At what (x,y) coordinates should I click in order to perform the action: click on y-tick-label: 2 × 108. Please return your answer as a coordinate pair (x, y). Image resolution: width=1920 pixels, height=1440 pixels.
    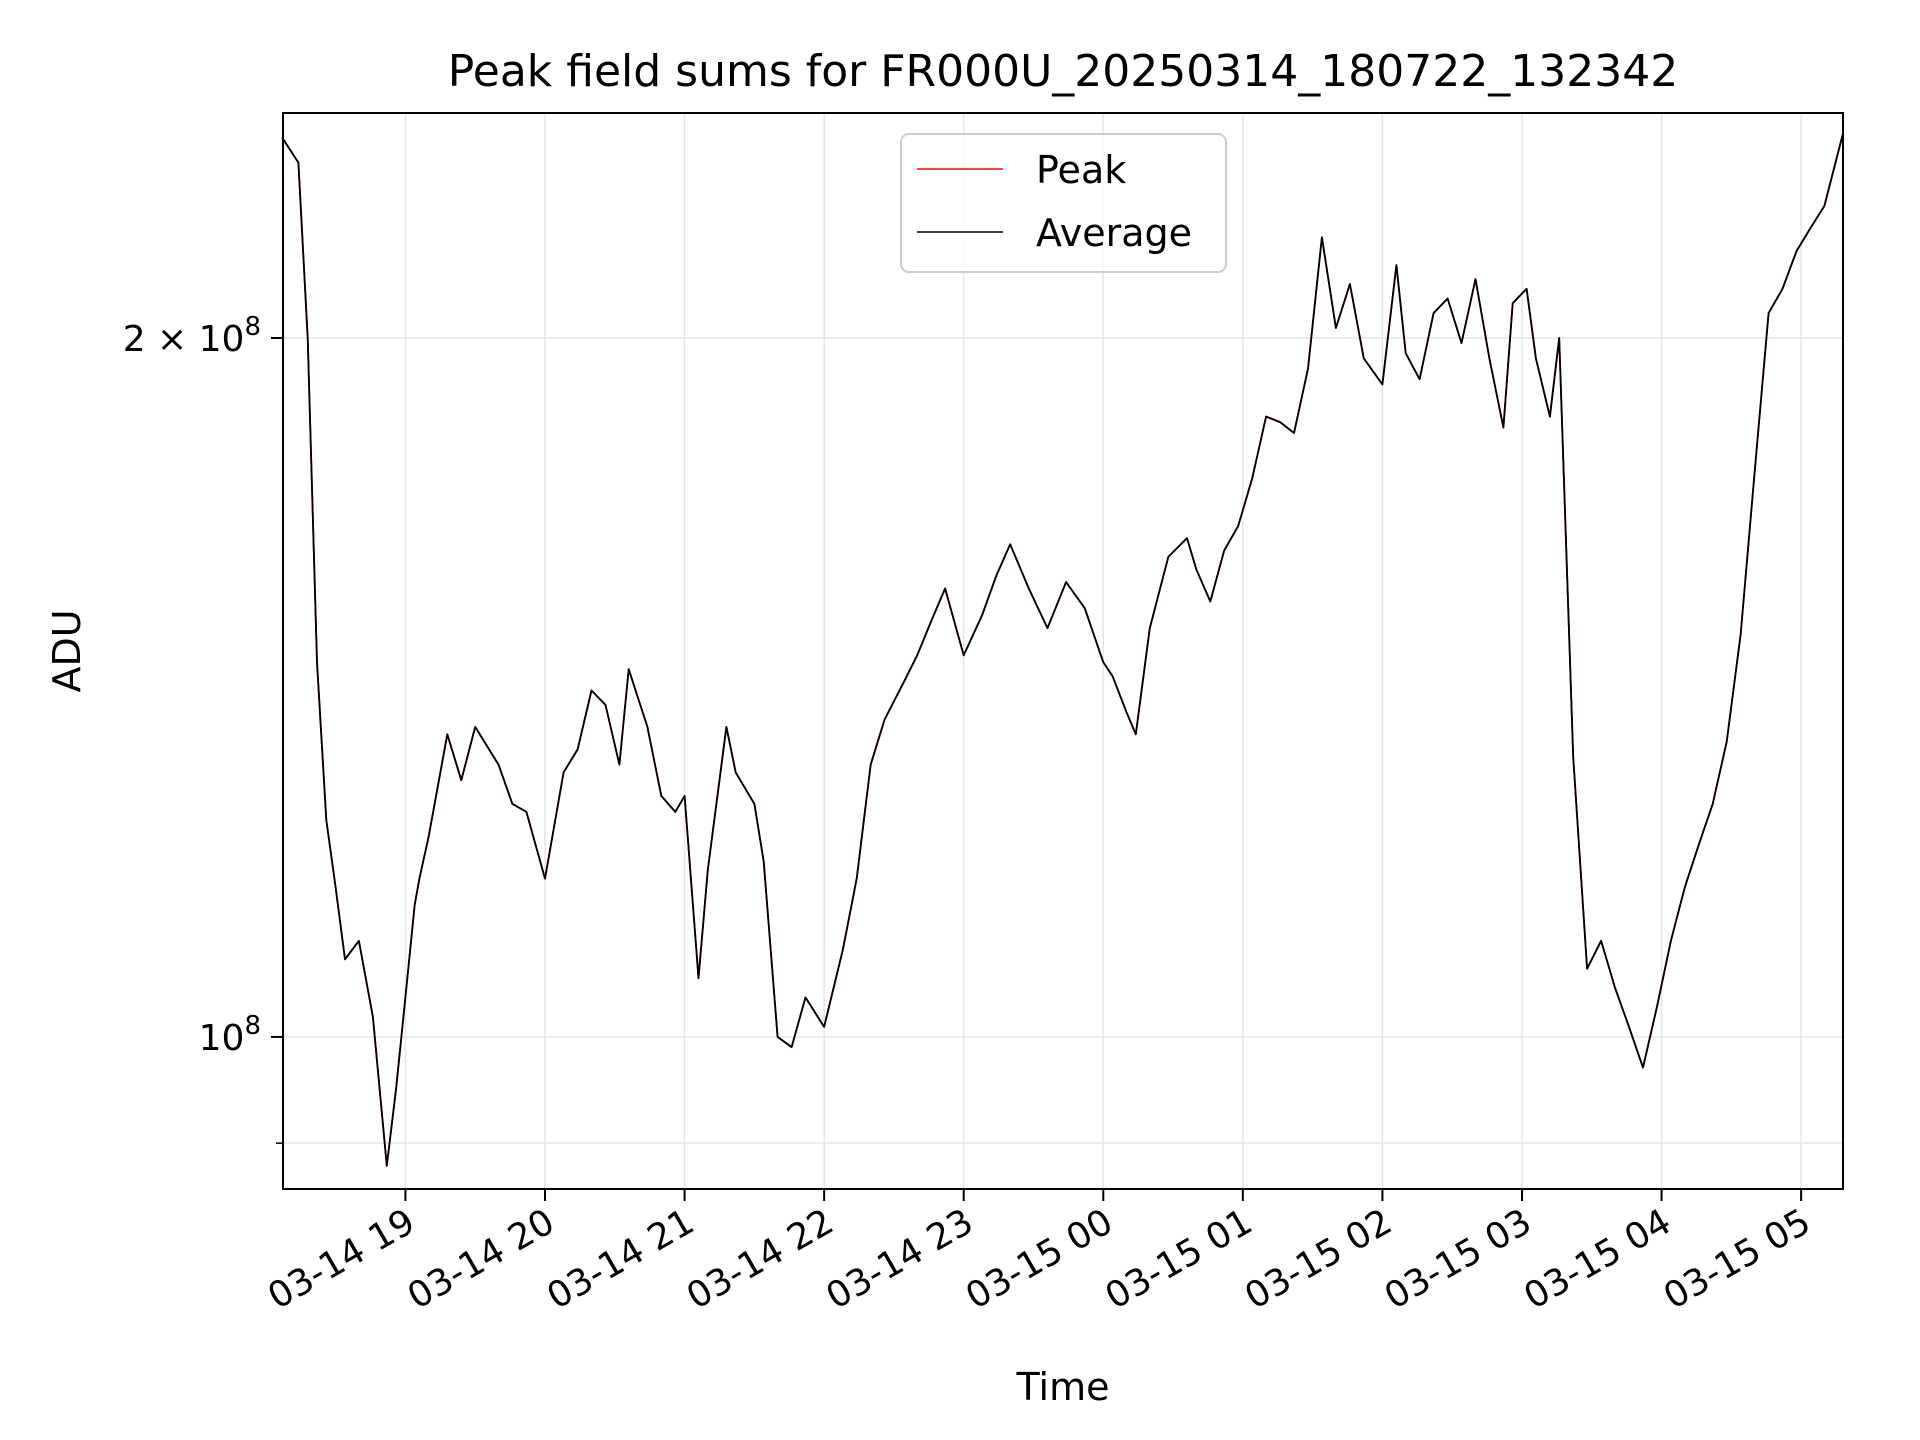
    Looking at the image, I should click on (192, 336).